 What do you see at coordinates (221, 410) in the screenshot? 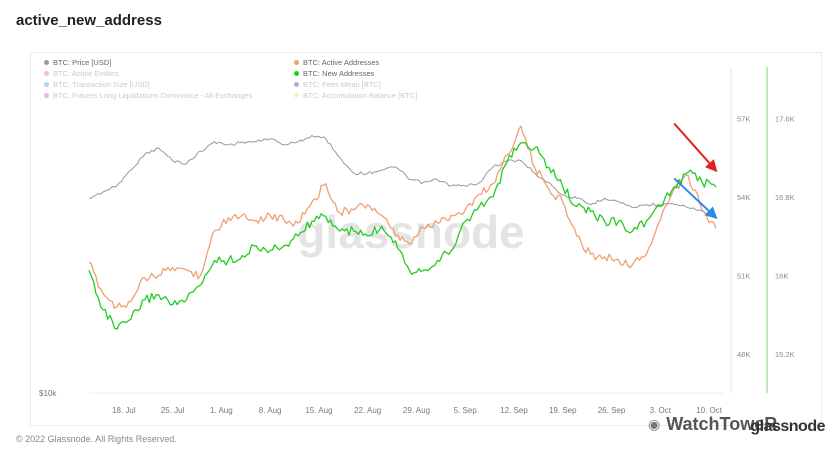
I see `x-tick-label: 1. Aug` at bounding box center [221, 410].